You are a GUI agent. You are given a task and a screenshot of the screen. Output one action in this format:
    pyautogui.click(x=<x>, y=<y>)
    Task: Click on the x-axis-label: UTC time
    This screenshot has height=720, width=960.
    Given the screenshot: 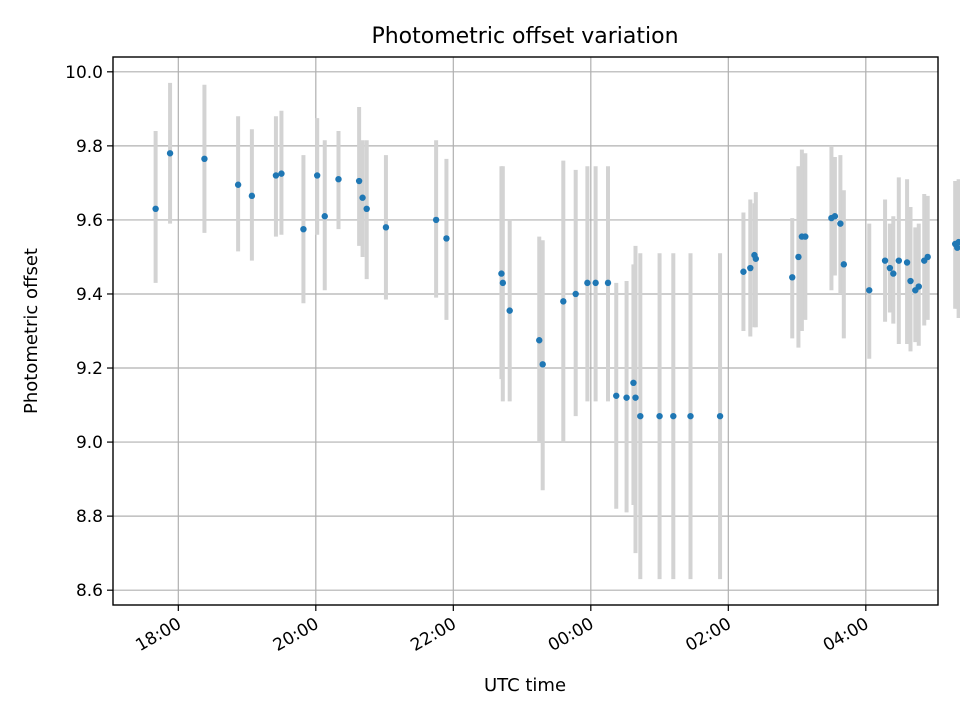 What is the action you would take?
    pyautogui.click(x=525, y=685)
    